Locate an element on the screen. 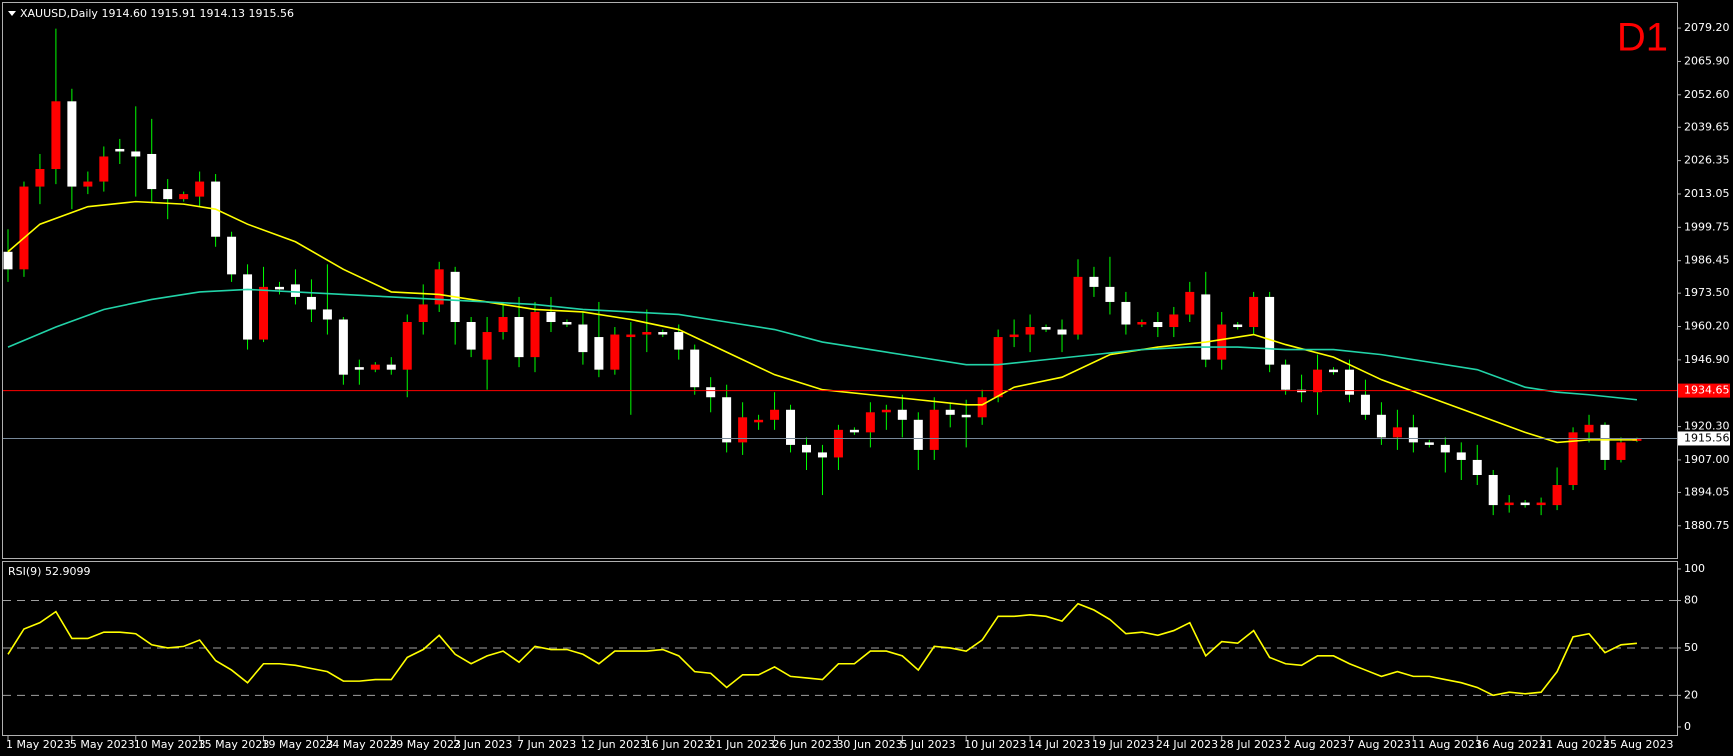 This screenshot has height=756, width=1733. y-tick-label: 2079.20 is located at coordinates (1707, 27).